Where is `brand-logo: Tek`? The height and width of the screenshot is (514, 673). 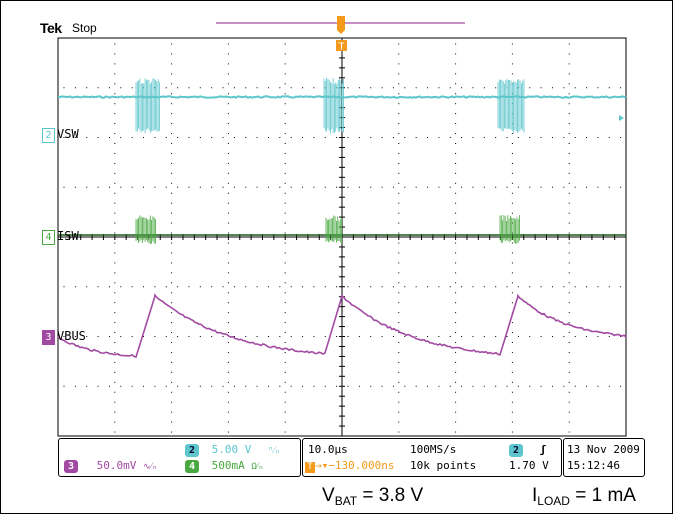
brand-logo: Tek is located at coordinates (51, 28).